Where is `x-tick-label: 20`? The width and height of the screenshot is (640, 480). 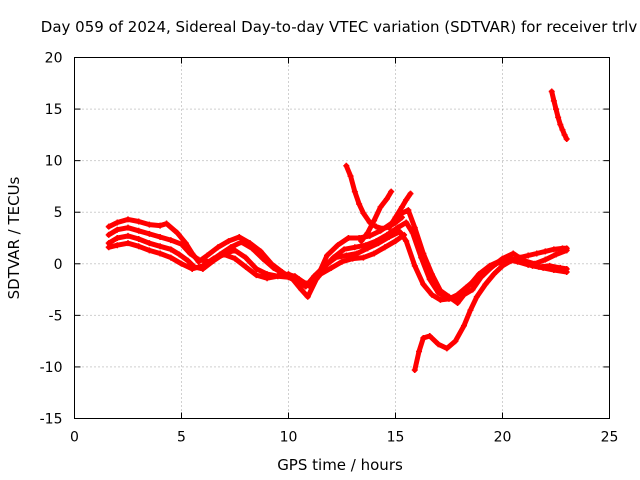 x-tick-label: 20 is located at coordinates (503, 438).